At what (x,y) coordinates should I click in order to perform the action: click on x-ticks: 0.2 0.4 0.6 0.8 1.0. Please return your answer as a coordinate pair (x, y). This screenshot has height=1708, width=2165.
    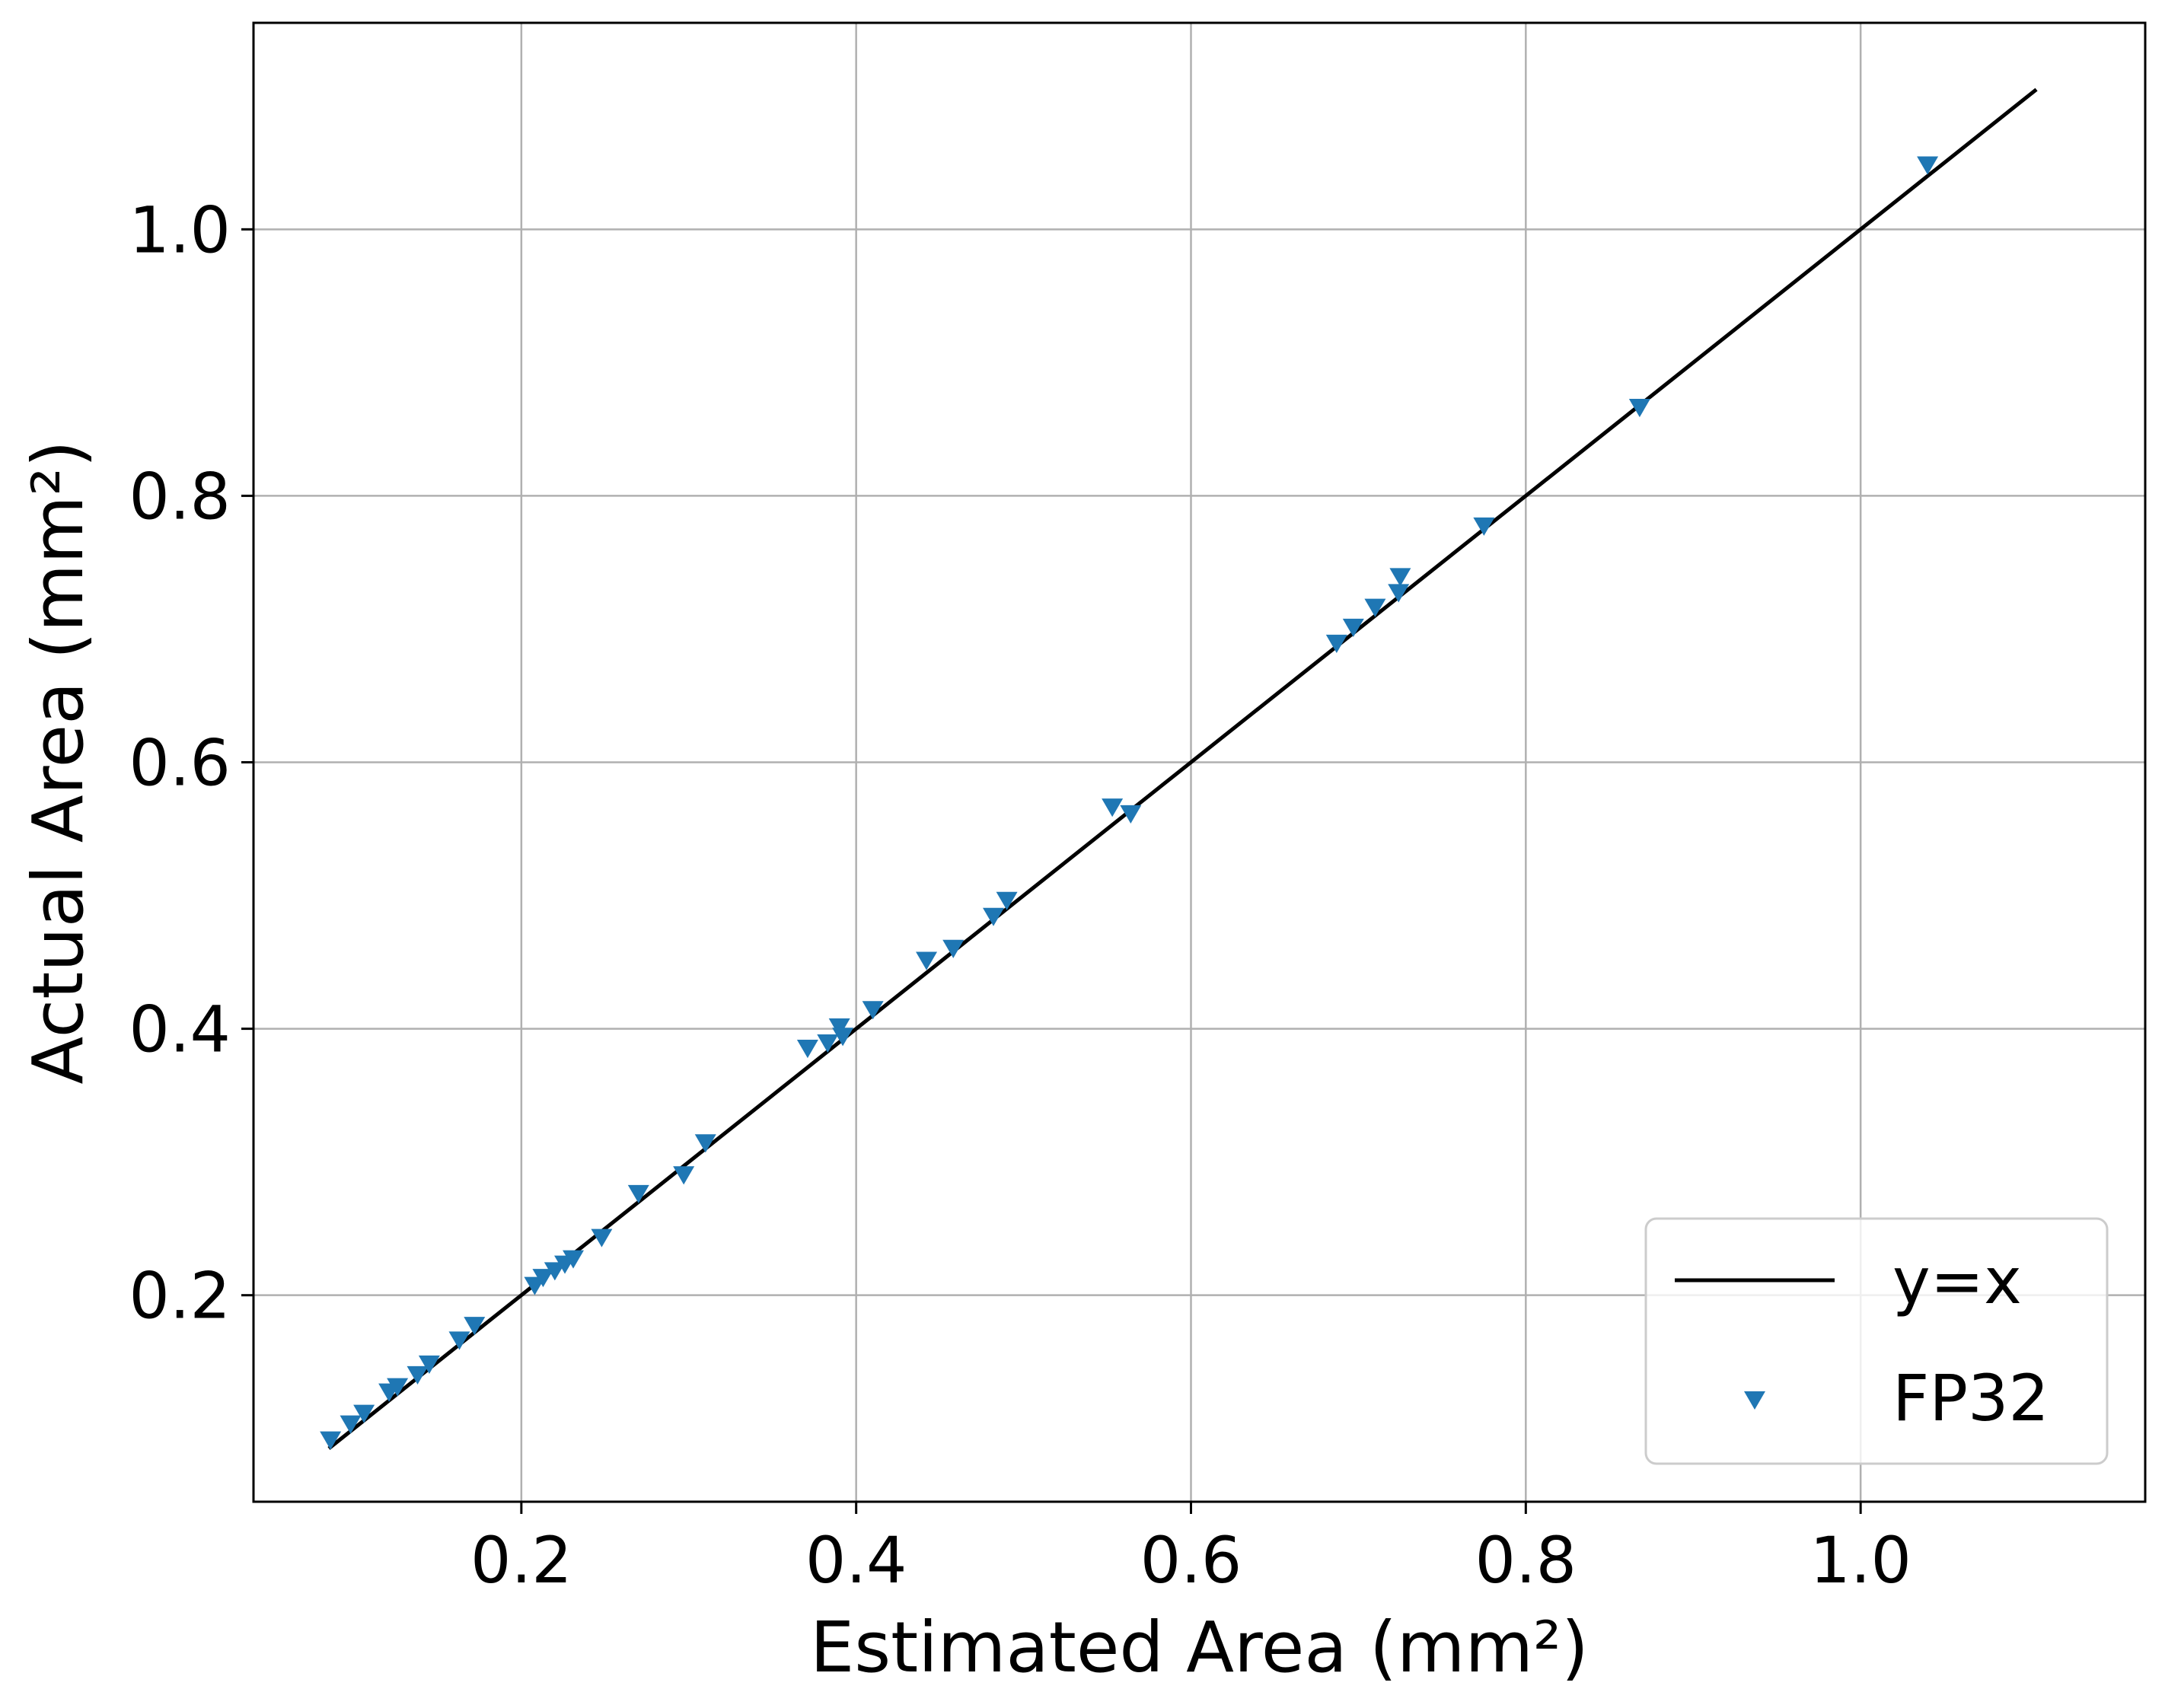
    Looking at the image, I should click on (1191, 1550).